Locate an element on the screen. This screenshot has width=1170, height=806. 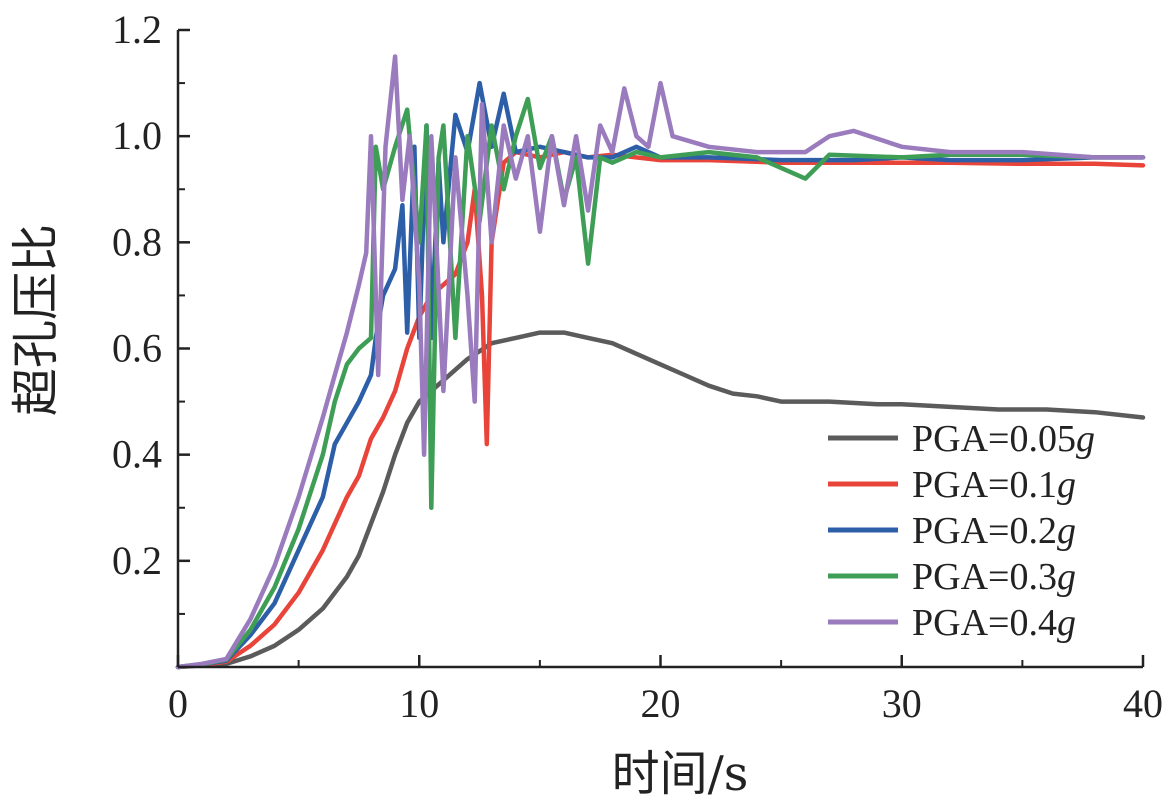
y-tick-label: 0.6 is located at coordinates (137, 348).